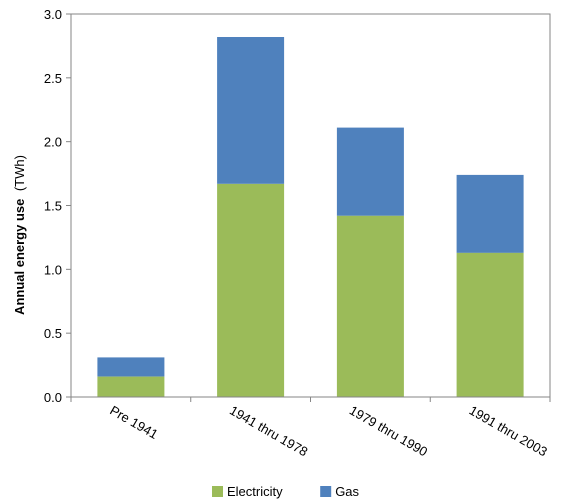 The height and width of the screenshot is (504, 569). What do you see at coordinates (347, 491) in the screenshot?
I see `legend-label-gas: Gas` at bounding box center [347, 491].